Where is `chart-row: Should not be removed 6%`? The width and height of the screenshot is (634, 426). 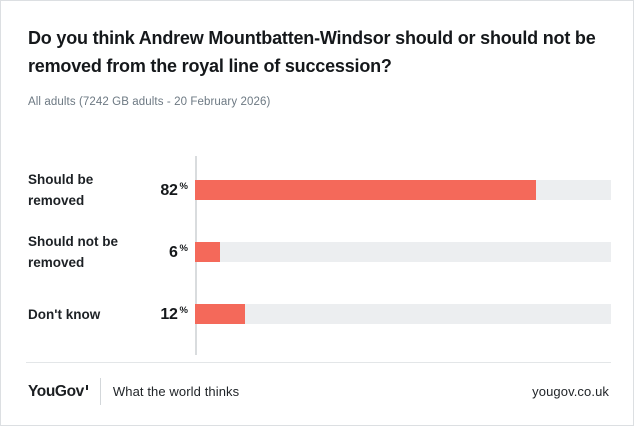
chart-row: Should not be removed 6% is located at coordinates (319, 252).